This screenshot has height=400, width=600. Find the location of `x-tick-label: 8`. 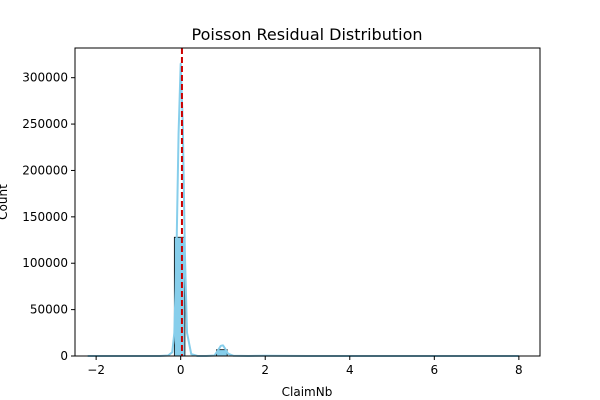

x-tick-label: 8 is located at coordinates (519, 370).